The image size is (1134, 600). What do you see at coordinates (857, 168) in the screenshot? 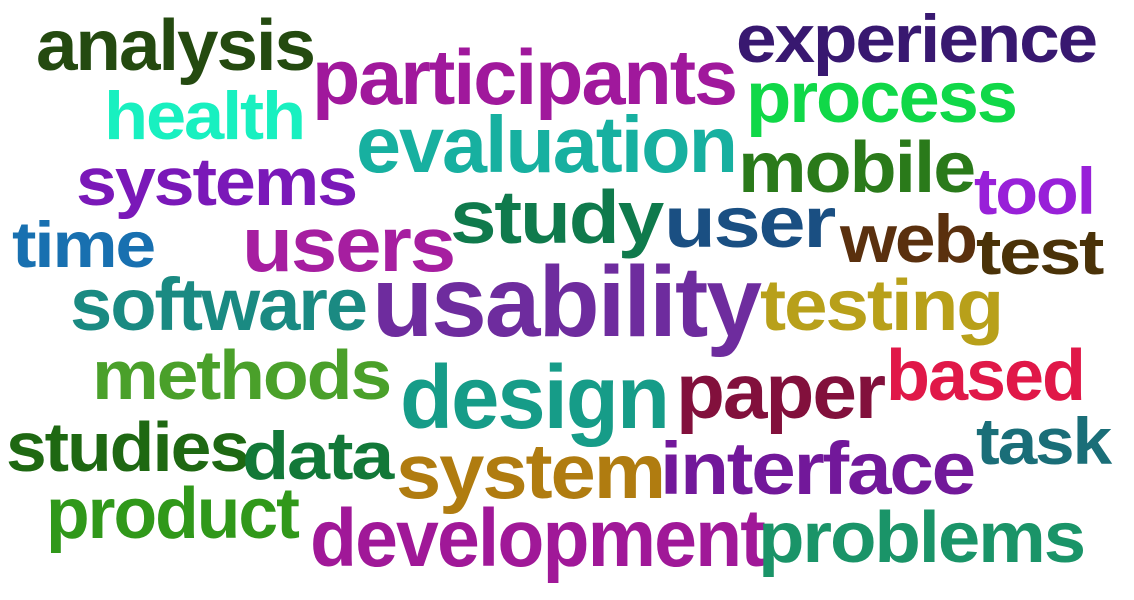
I see `cloud-word-mobile: mobile` at bounding box center [857, 168].